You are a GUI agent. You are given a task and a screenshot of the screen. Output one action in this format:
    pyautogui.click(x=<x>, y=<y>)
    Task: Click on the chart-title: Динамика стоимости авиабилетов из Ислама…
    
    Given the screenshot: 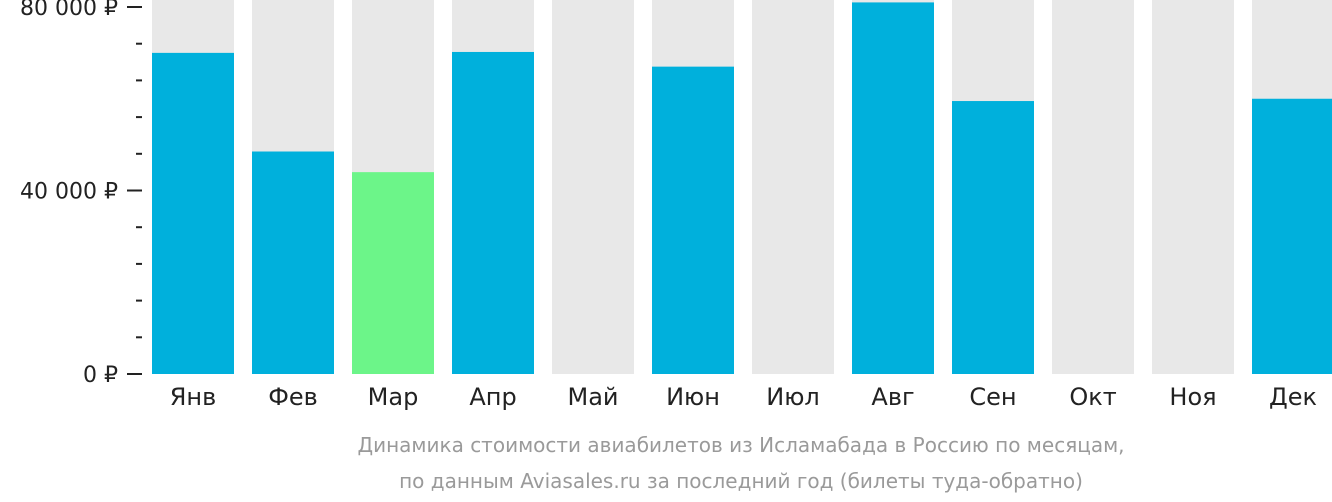 What is the action you would take?
    pyautogui.click(x=740, y=445)
    